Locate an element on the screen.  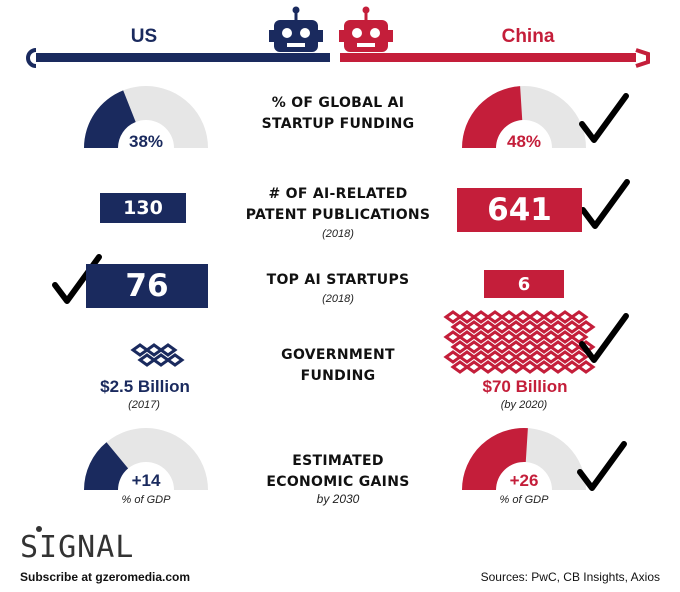
china-funding-gauge-fill is located at coordinates (492, 117).